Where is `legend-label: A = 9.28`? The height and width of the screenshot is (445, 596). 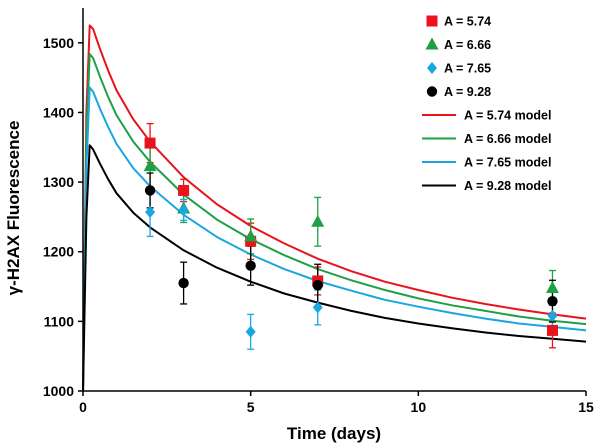 legend-label: A = 9.28 is located at coordinates (467, 92).